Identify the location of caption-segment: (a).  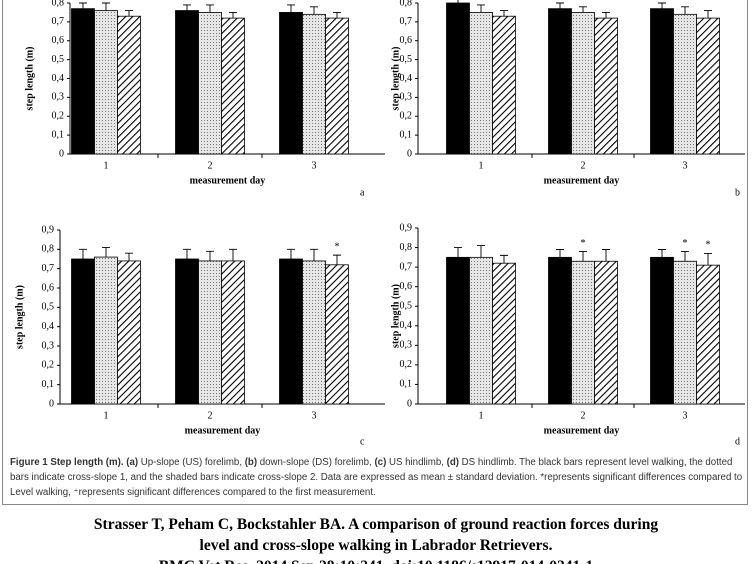
(131, 462).